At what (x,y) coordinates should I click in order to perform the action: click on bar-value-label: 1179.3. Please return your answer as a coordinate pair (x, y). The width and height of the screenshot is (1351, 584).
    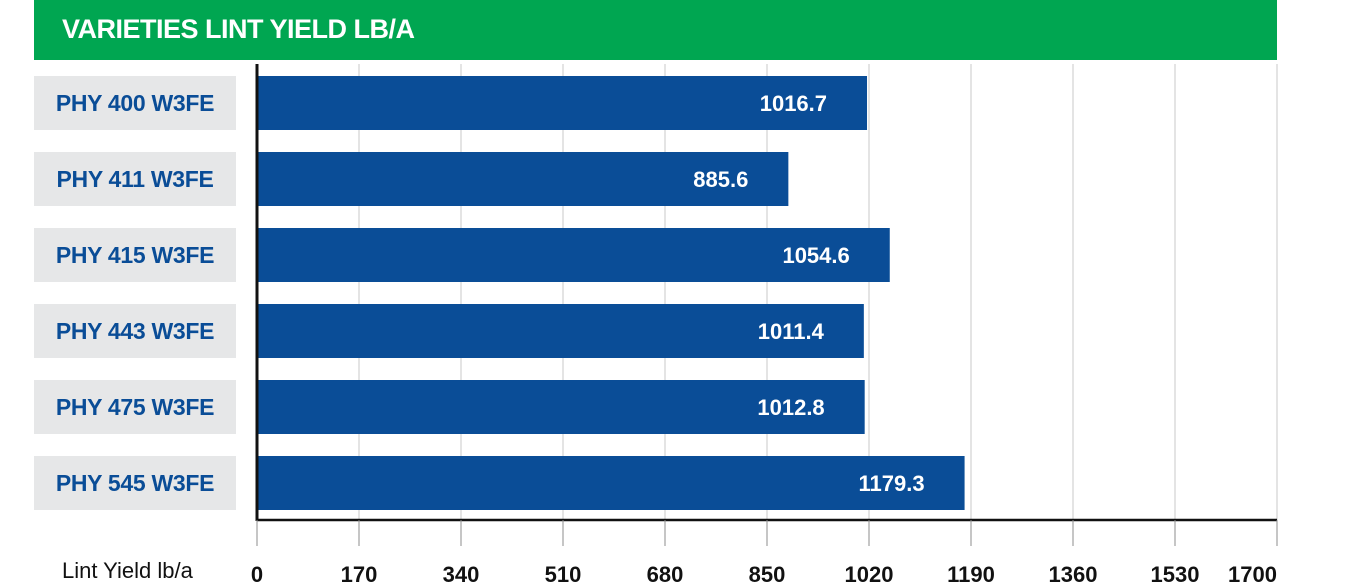
    Looking at the image, I should click on (892, 483).